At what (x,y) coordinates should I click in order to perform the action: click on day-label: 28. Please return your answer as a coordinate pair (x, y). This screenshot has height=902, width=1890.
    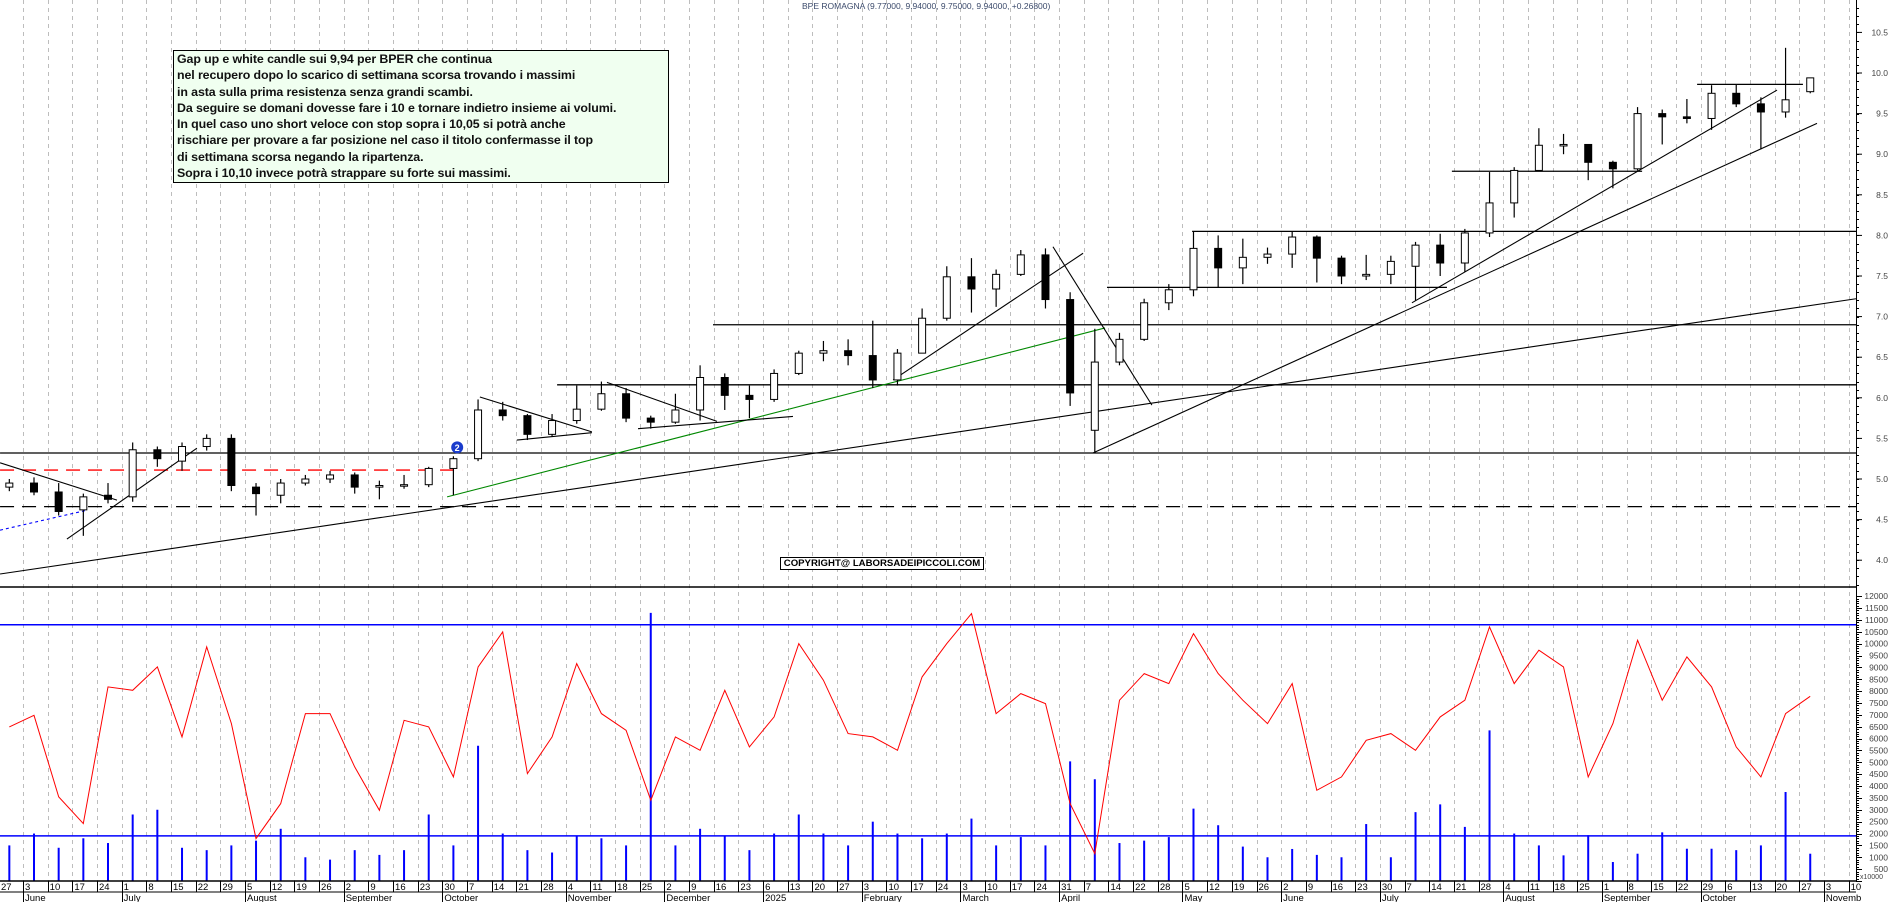
    Looking at the image, I should click on (1165, 887).